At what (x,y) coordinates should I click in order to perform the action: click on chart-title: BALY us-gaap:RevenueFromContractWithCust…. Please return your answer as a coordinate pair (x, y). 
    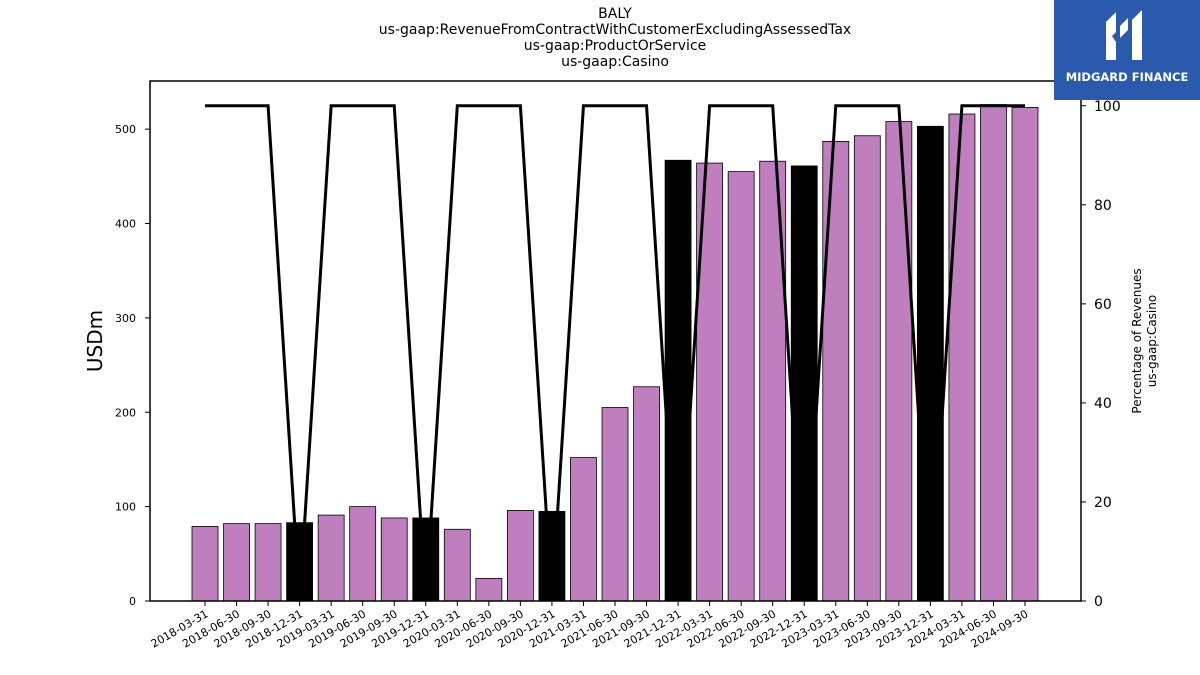
    Looking at the image, I should click on (600, 38).